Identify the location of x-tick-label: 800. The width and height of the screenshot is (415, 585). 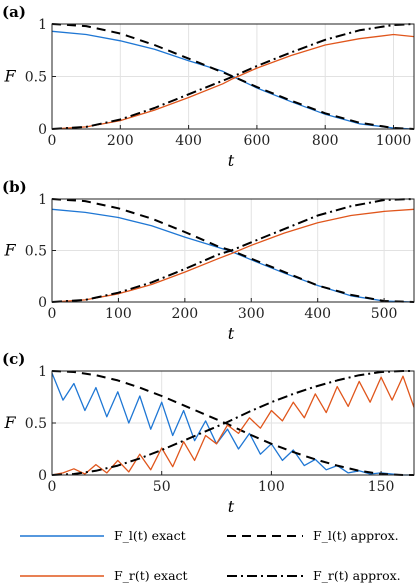
(325, 141).